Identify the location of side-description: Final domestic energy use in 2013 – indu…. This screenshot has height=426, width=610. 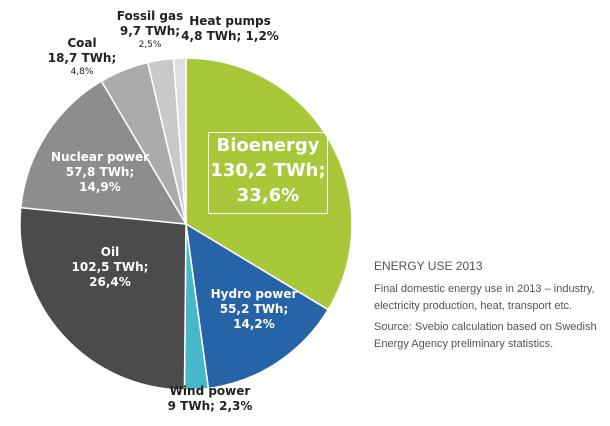
(484, 297).